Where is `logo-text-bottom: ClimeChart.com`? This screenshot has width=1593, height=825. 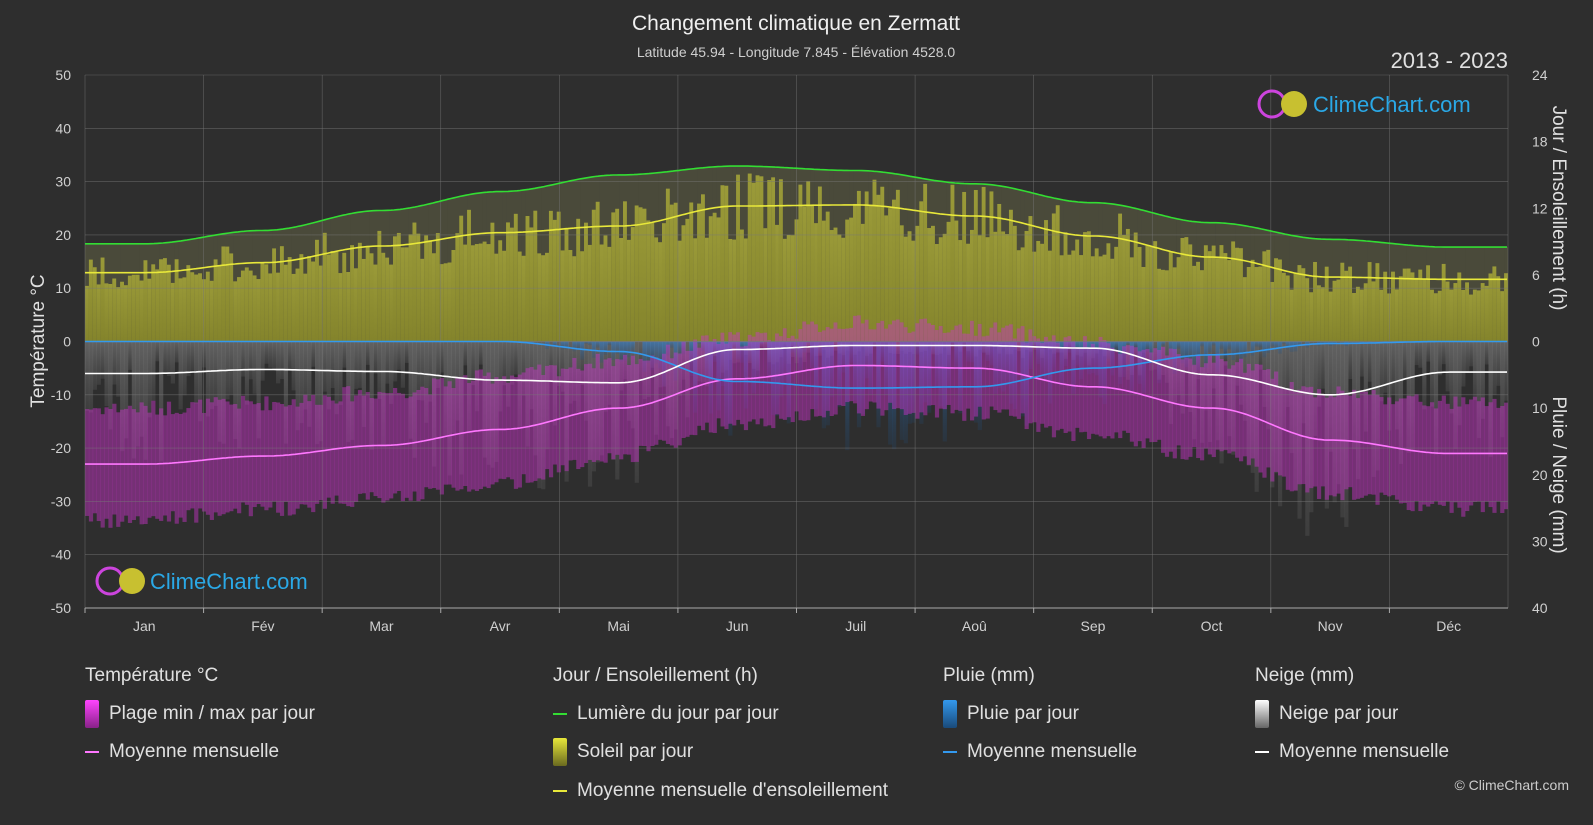 logo-text-bottom: ClimeChart.com is located at coordinates (229, 581).